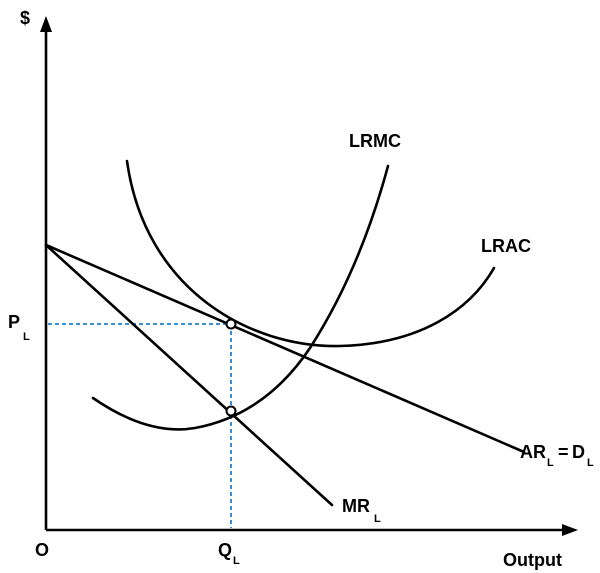  Describe the element at coordinates (42, 550) in the screenshot. I see `origin-label: O` at that location.